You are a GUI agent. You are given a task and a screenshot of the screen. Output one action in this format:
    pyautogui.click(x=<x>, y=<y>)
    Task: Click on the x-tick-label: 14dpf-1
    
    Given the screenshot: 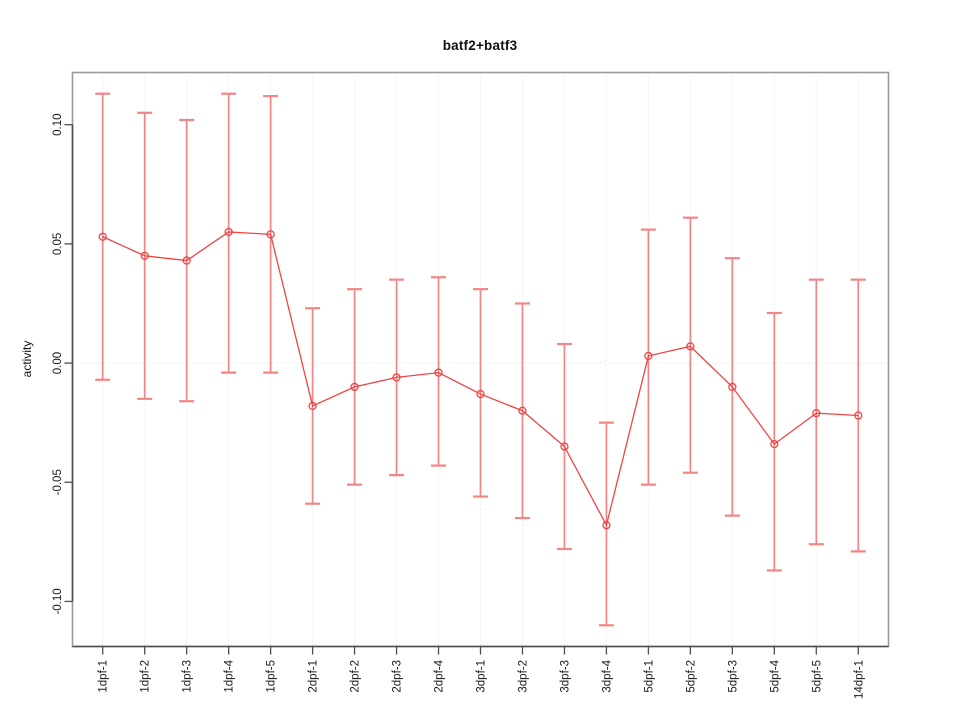 What is the action you would take?
    pyautogui.click(x=859, y=679)
    